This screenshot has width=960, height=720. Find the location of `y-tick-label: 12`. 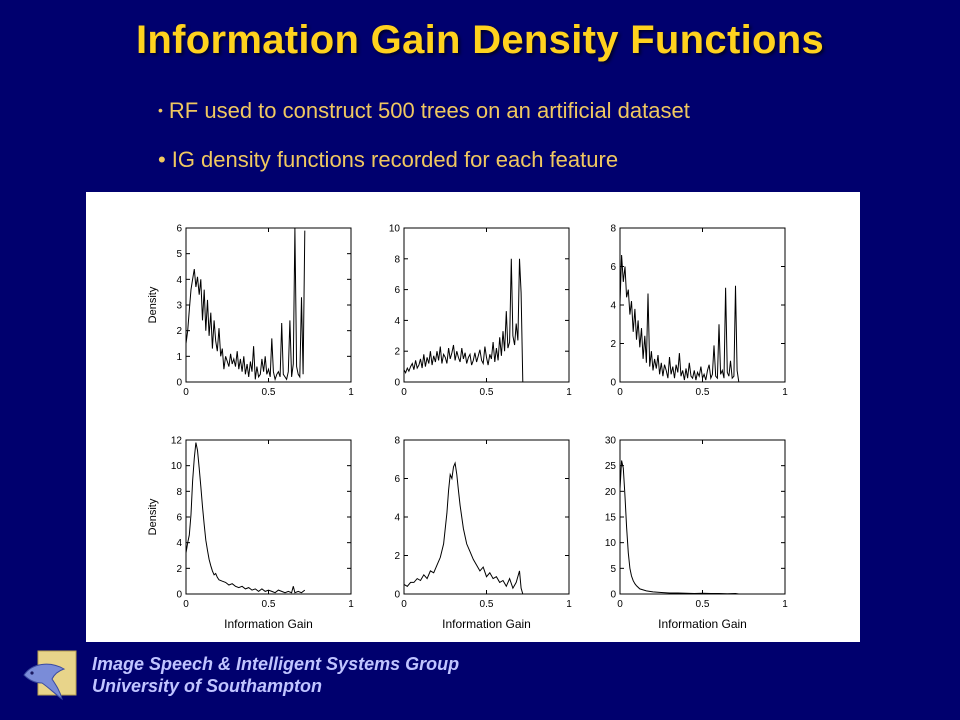

y-tick-label: 12 is located at coordinates (177, 441).